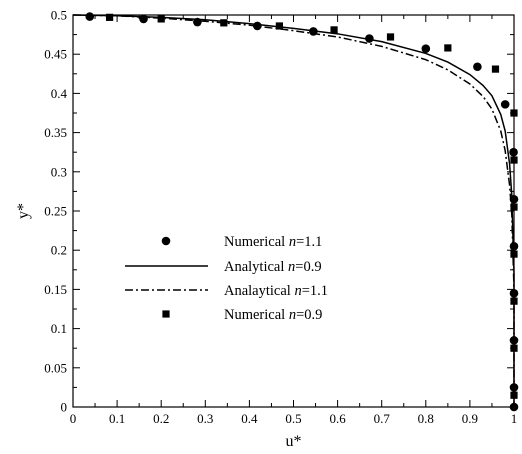 Image resolution: width=522 pixels, height=454 pixels. What do you see at coordinates (470, 418) in the screenshot?
I see `x-tick-label: 0.9` at bounding box center [470, 418].